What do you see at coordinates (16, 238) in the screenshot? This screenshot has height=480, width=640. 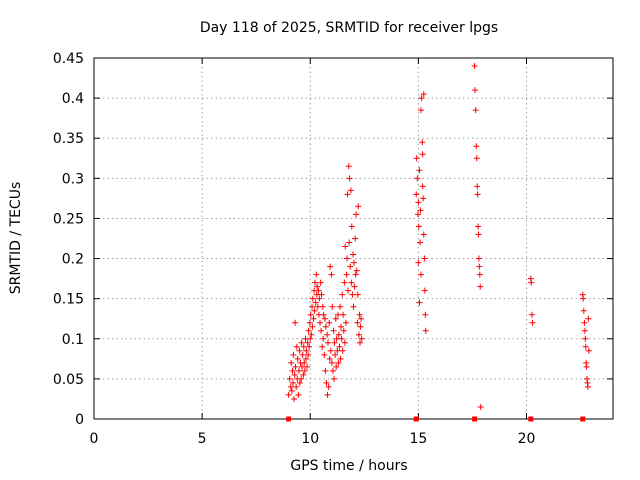 I see `y-axis-label: SRMTID / TECUs` at bounding box center [16, 238].